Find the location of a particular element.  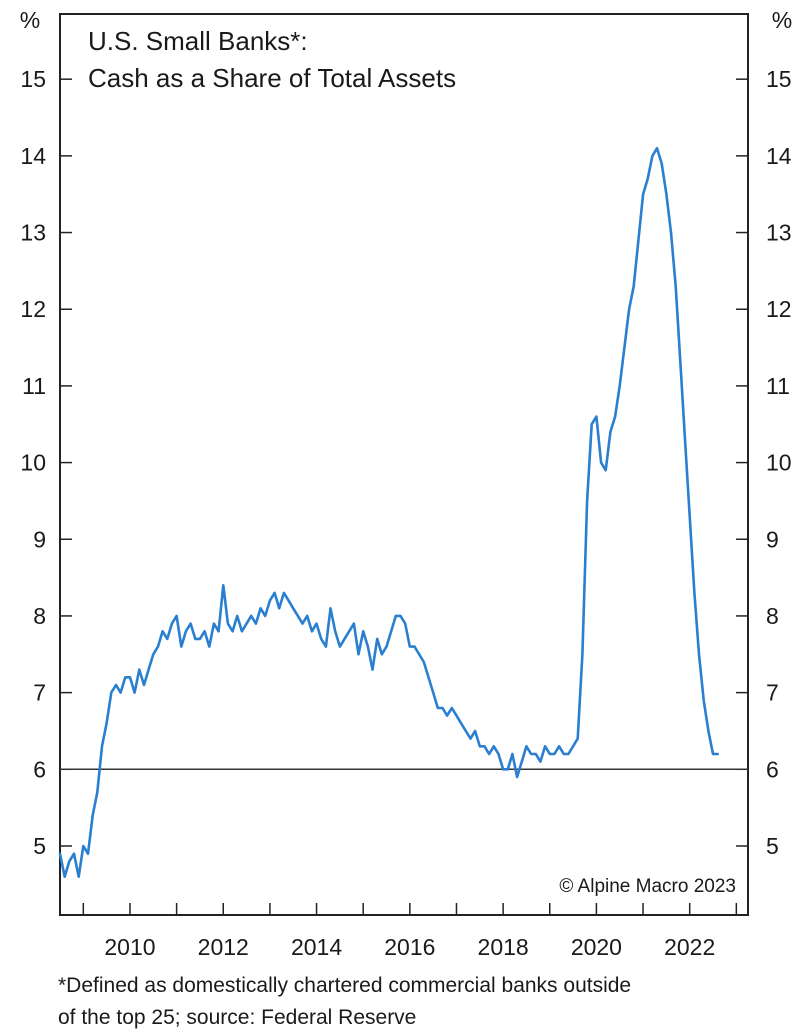

y-tick-label-left-7: 7 is located at coordinates (39, 693).